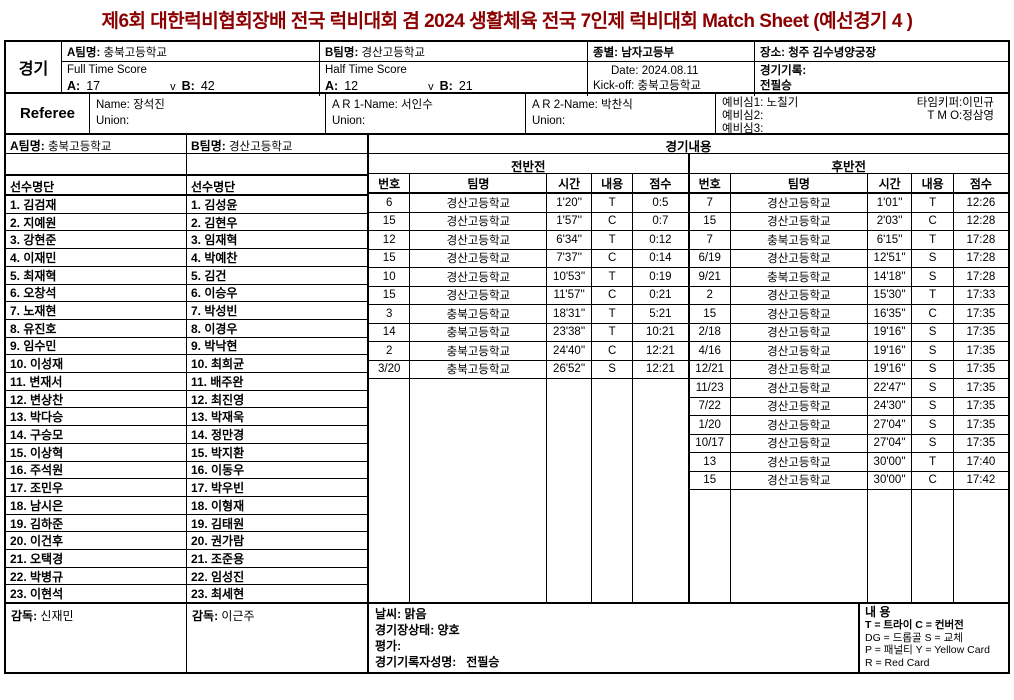 The image size is (1014, 700). Describe the element at coordinates (978, 103) in the screenshot. I see `timekeeper-value: 이민규` at that location.